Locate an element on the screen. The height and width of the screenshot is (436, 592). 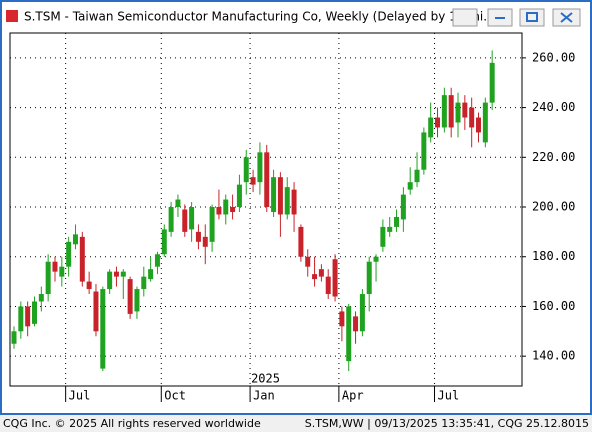
x-tick-label: Oct is located at coordinates (175, 396).